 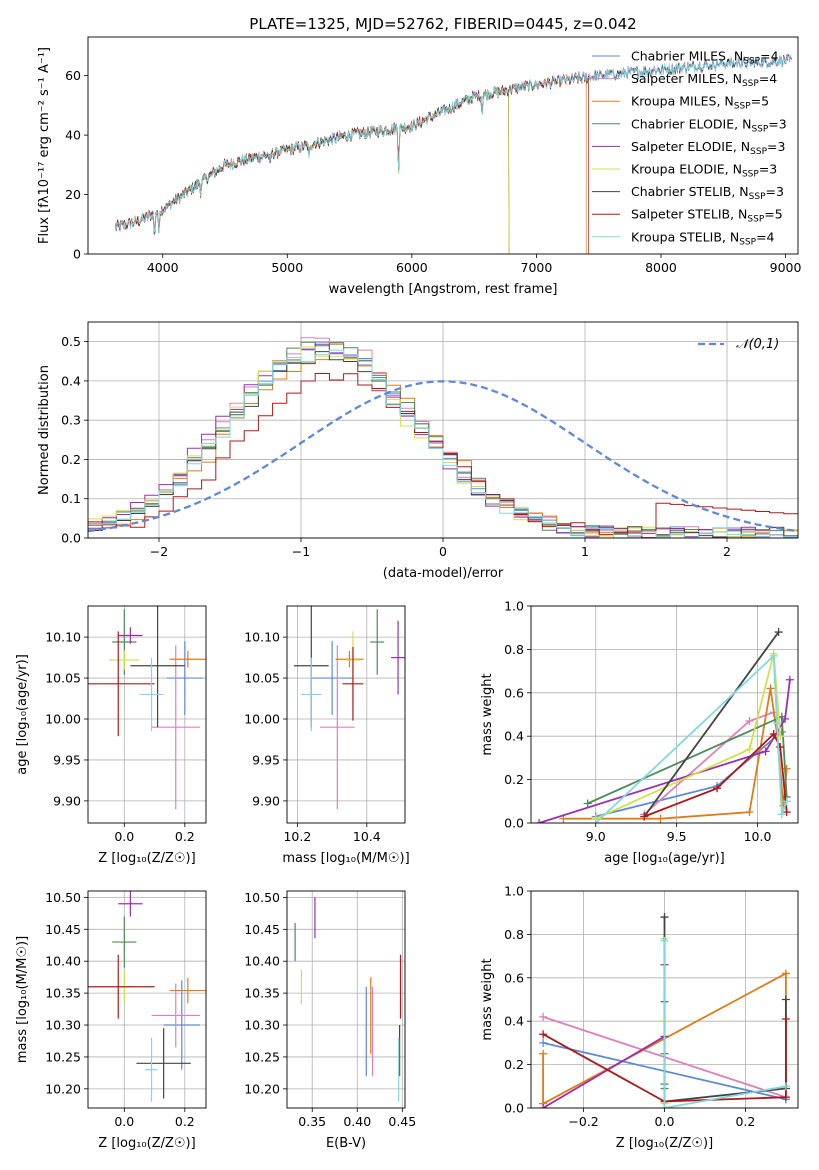 I want to click on y-tick-label: 0.3, so click(x=71, y=420).